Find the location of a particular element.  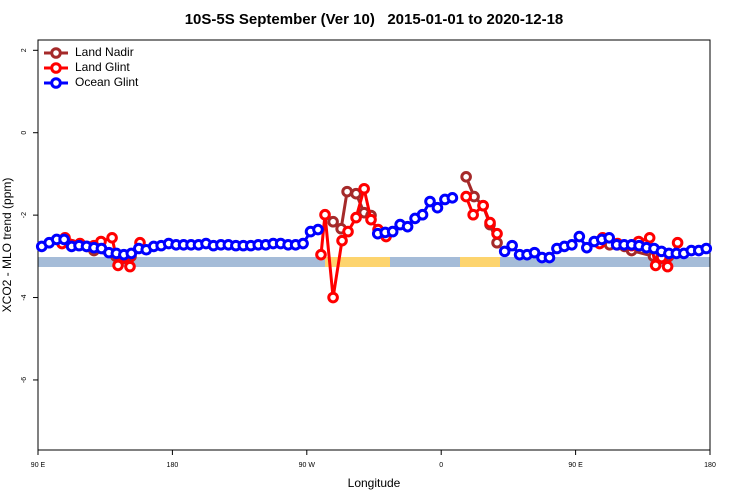

x-axis-label: Longitude is located at coordinates (374, 483).